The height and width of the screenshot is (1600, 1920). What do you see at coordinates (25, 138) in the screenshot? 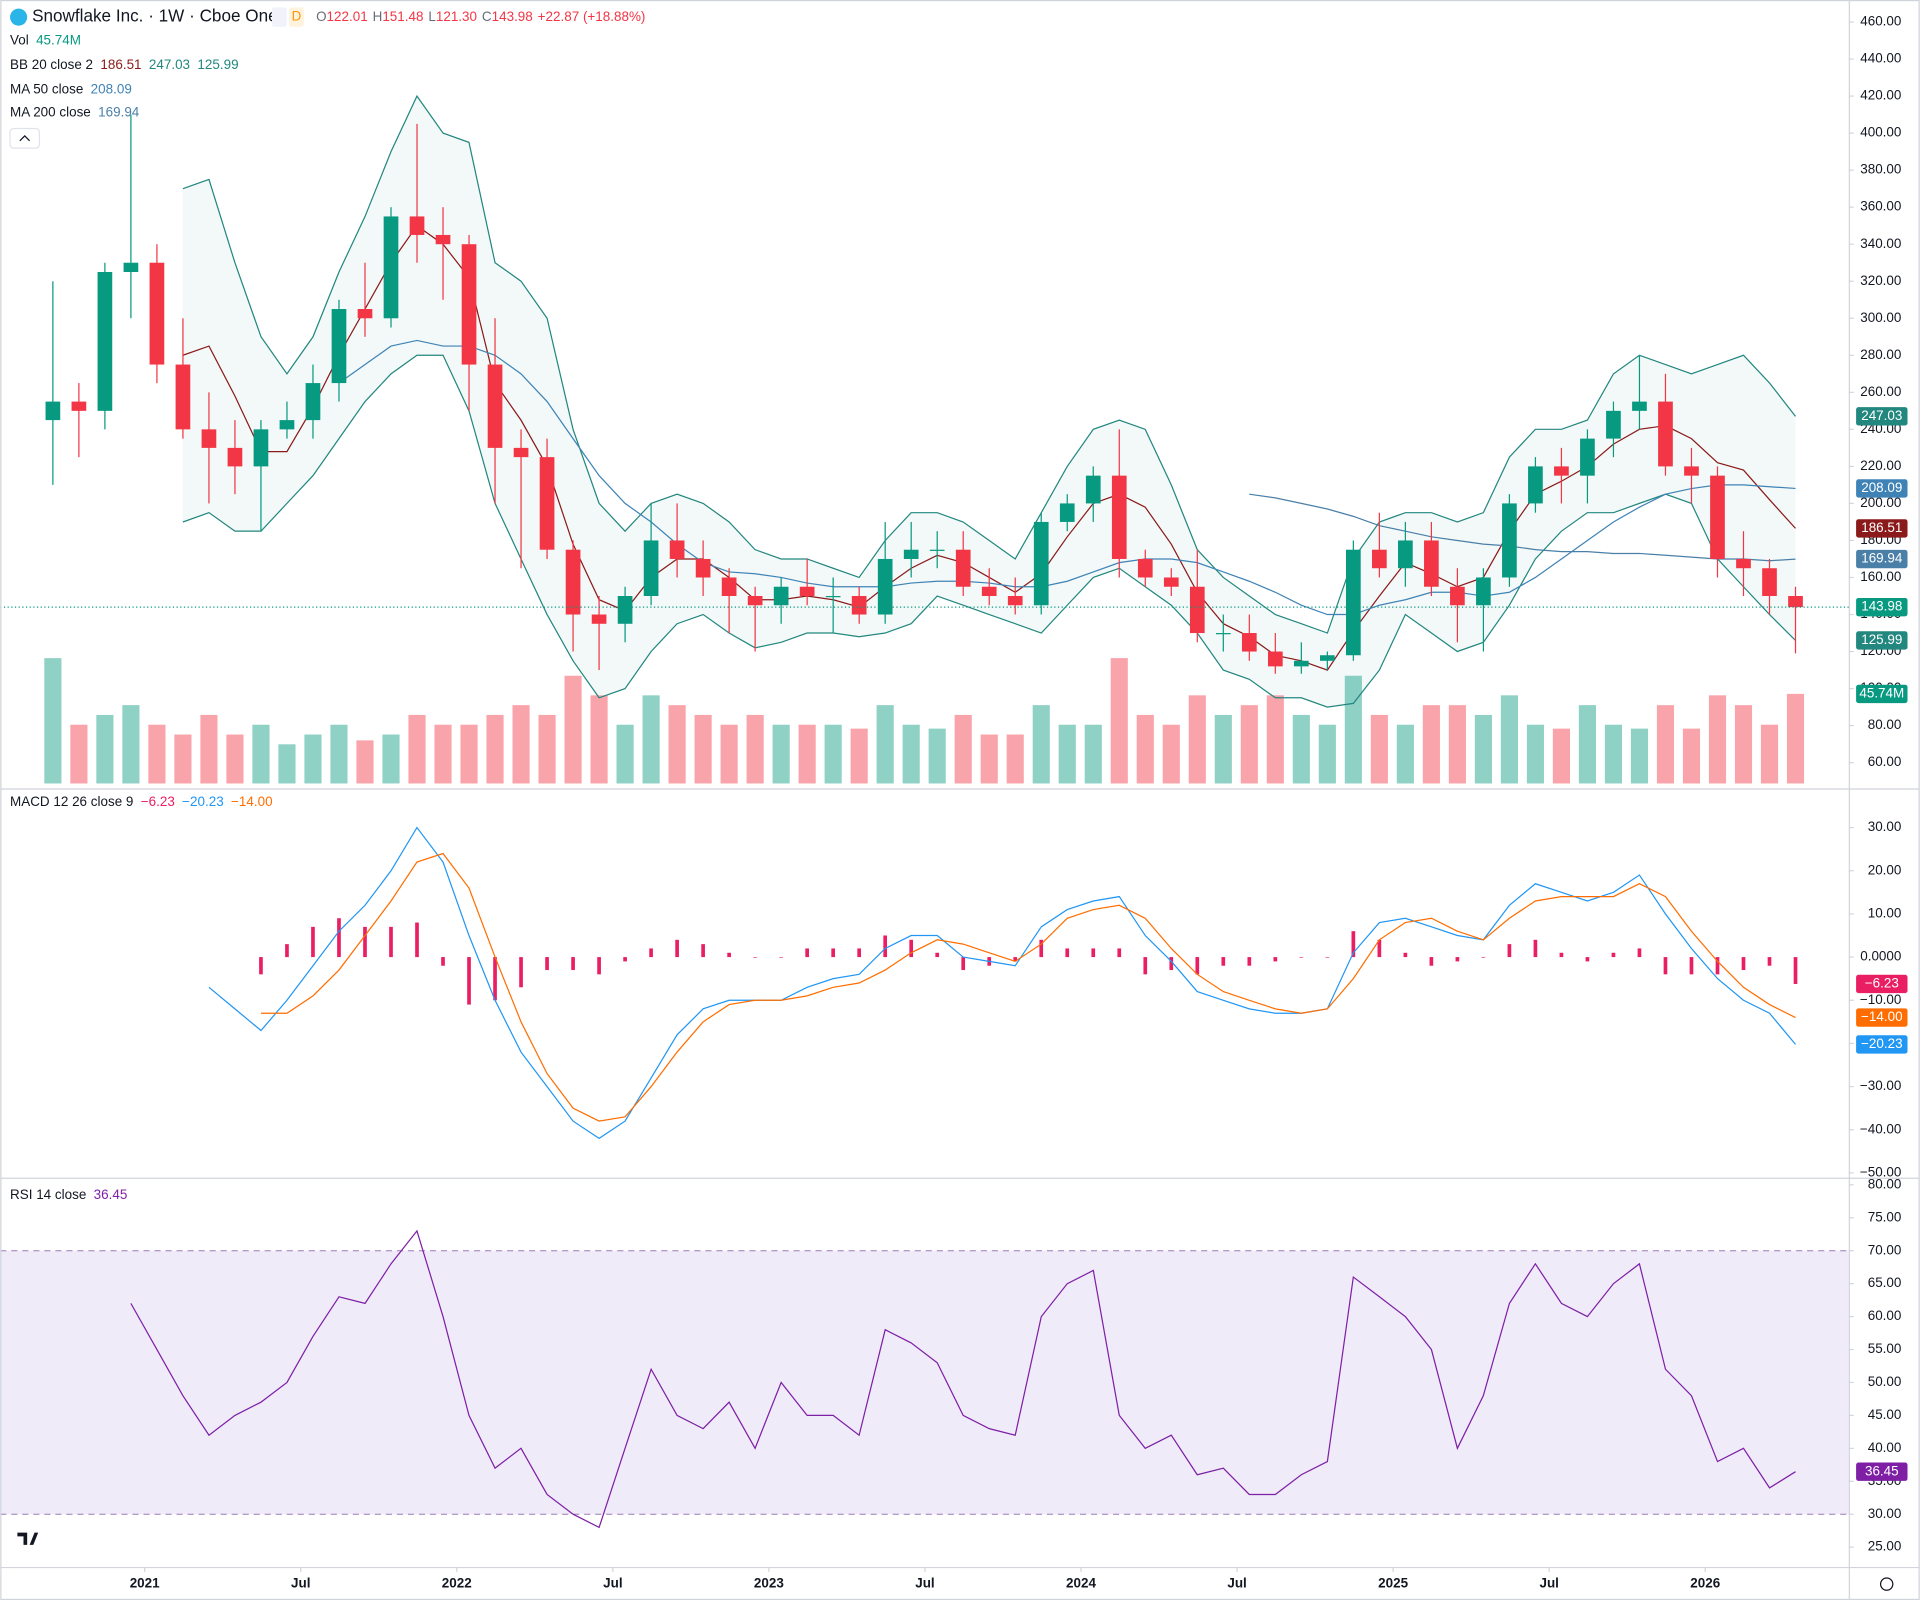
I see `collapse-button` at bounding box center [25, 138].